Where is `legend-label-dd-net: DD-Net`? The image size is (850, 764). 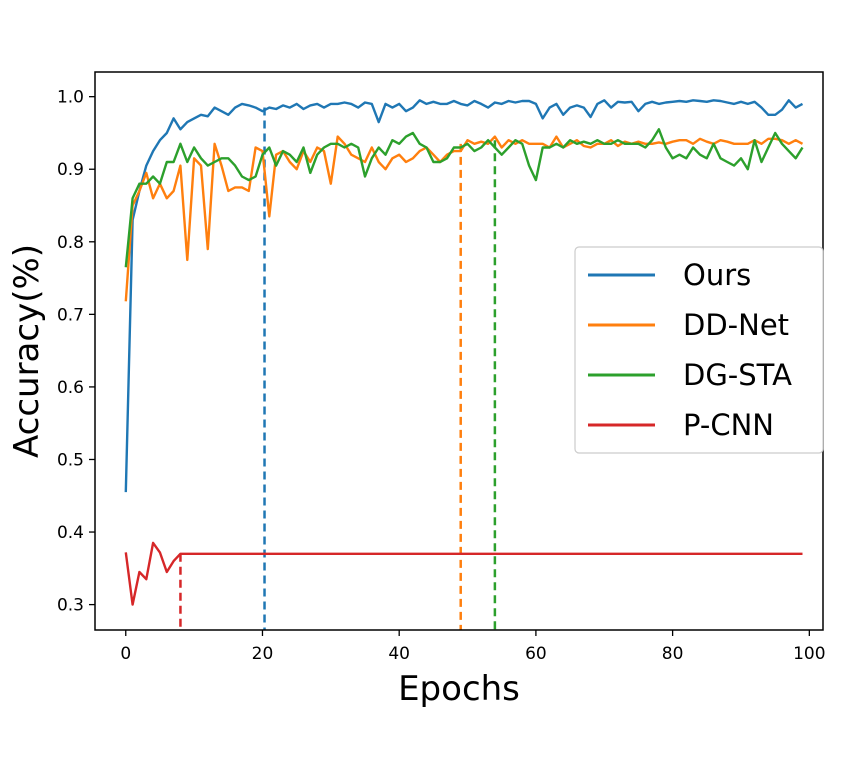 legend-label-dd-net: DD-Net is located at coordinates (736, 325).